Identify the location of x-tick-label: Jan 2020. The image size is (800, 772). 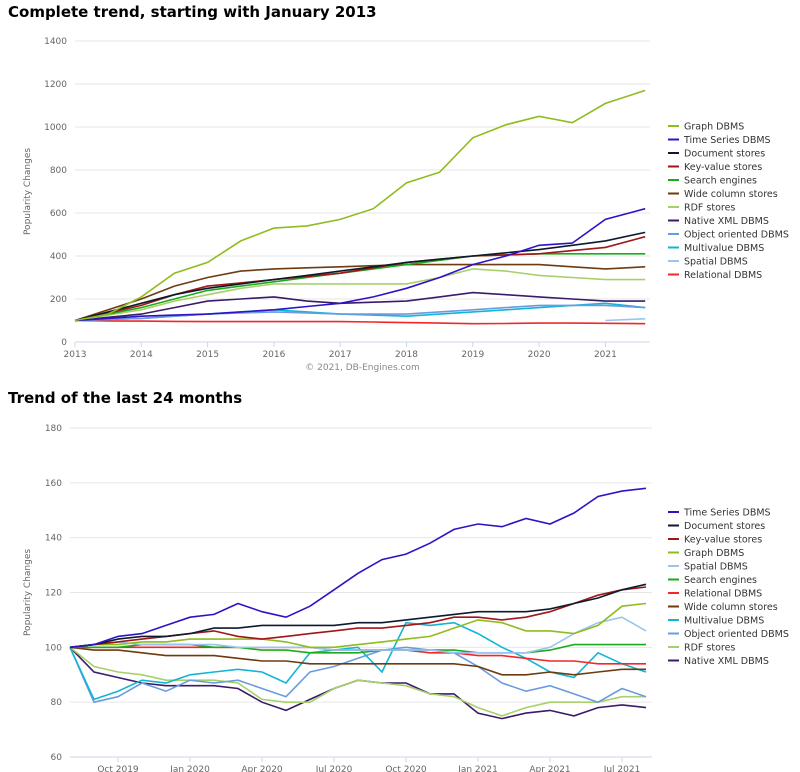
(189, 768).